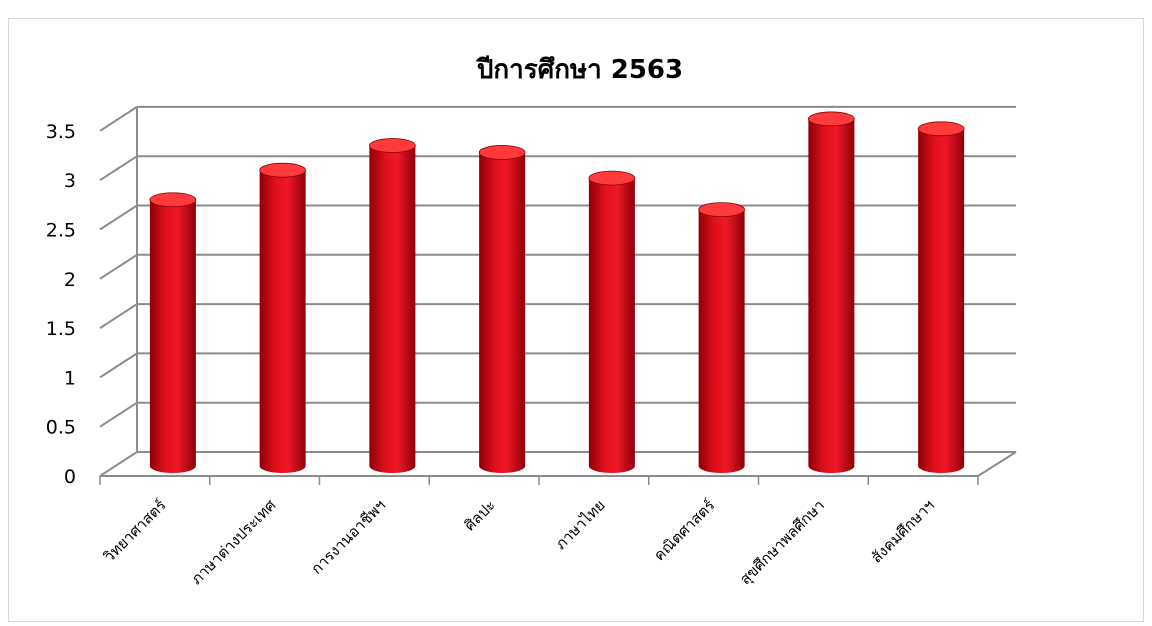  I want to click on y-tick-label: 0, so click(70, 477).